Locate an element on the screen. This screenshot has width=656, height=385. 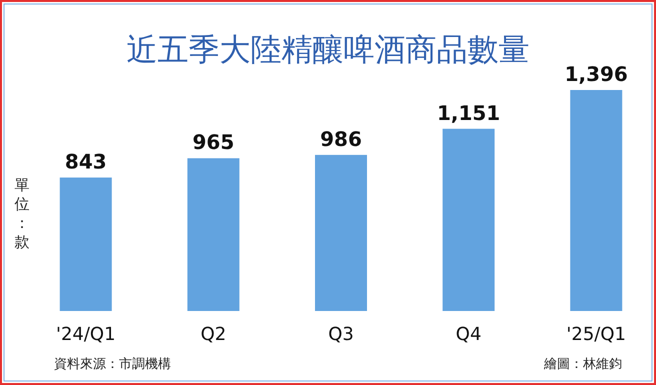
data-label: 843 is located at coordinates (85, 162).